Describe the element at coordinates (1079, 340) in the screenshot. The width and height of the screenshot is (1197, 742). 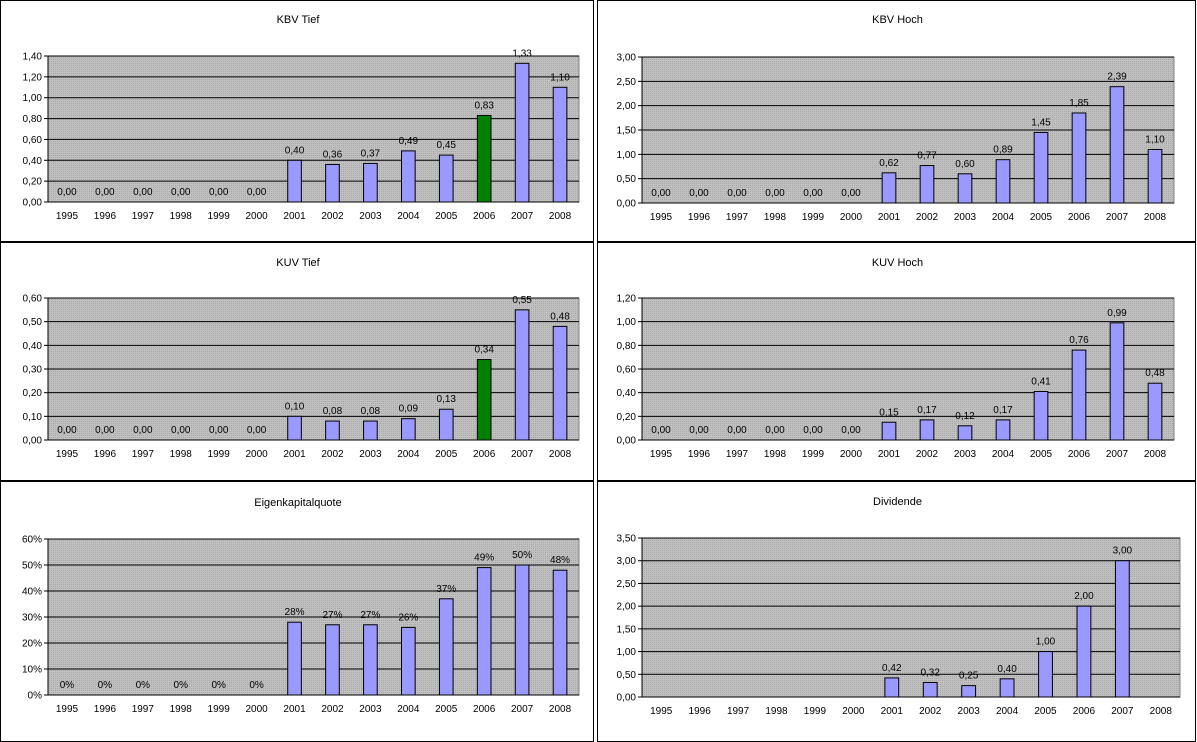
I see `chart-3-data-label-2006: 0,76` at that location.